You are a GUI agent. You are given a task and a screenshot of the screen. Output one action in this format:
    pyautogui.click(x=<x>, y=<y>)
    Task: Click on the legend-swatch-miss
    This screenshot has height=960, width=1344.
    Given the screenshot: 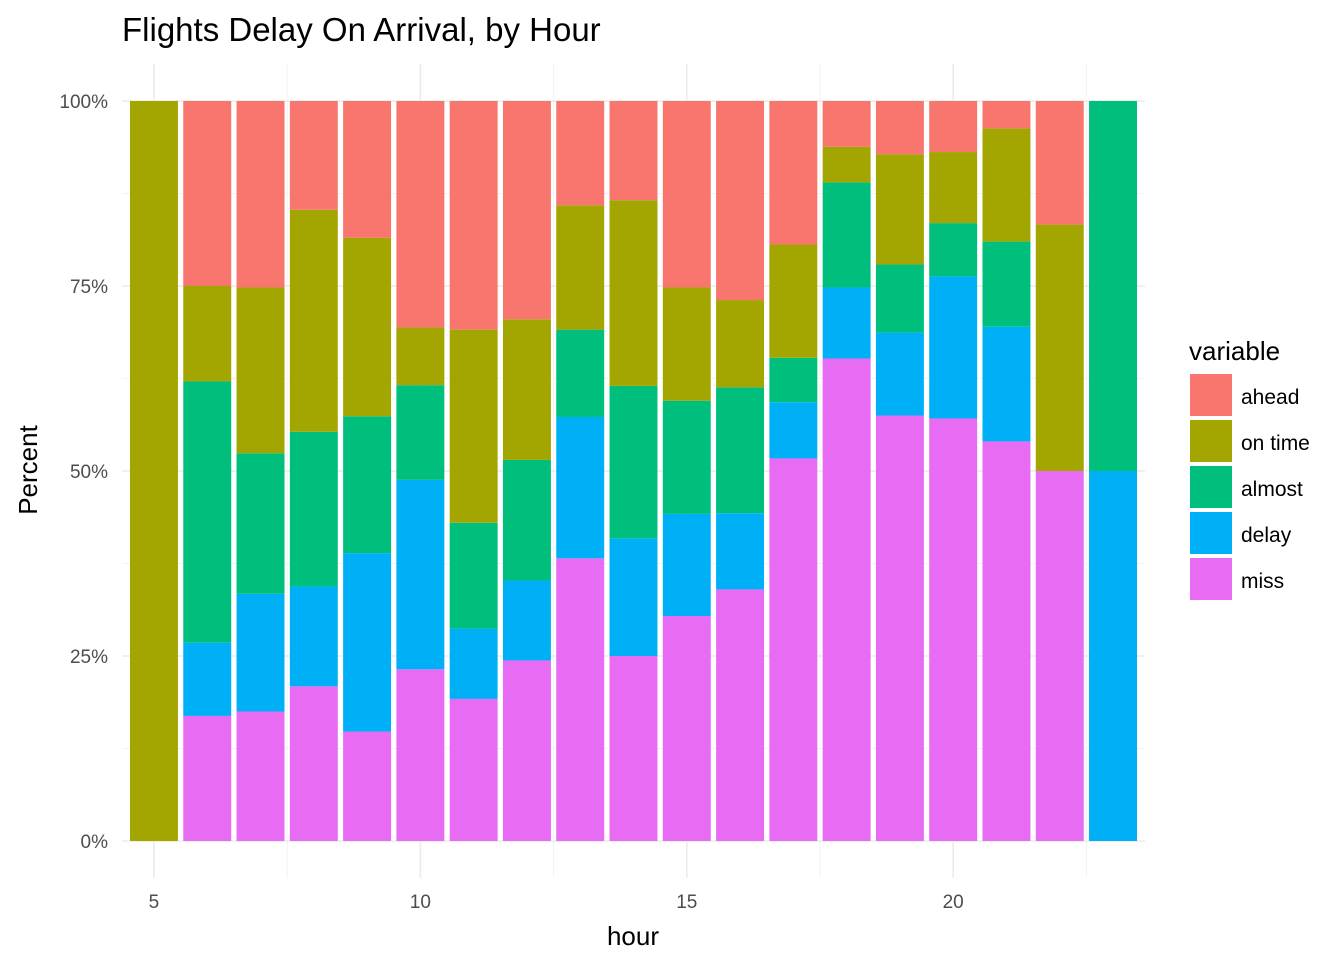 What is the action you would take?
    pyautogui.click(x=1211, y=579)
    